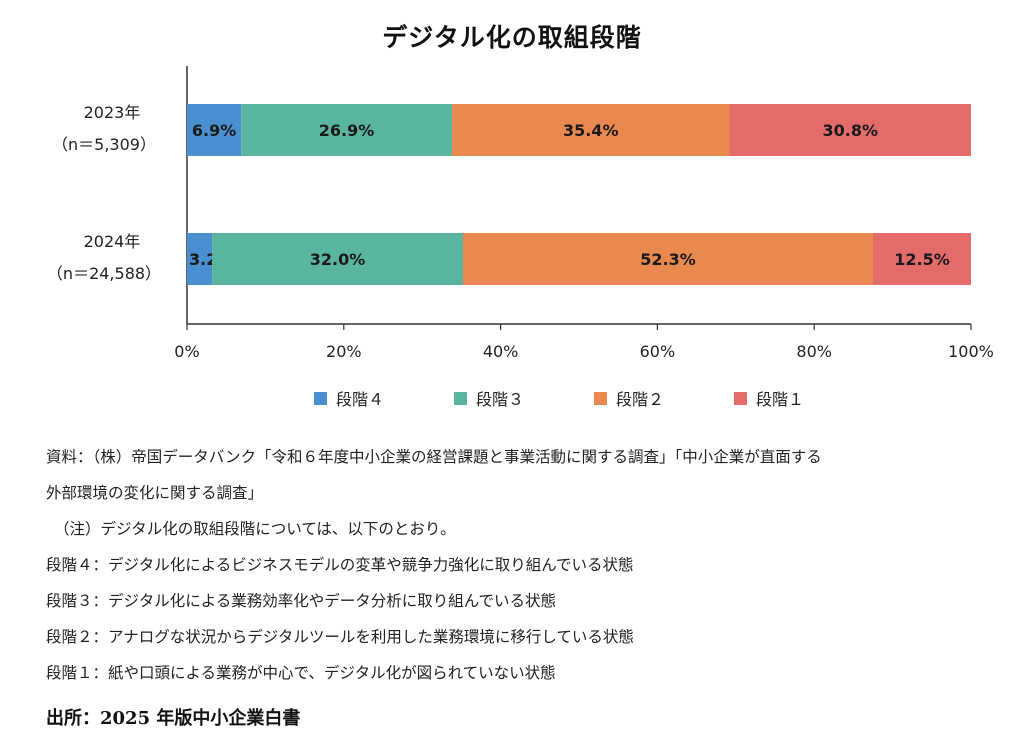 This screenshot has width=1024, height=750. What do you see at coordinates (104, 144) in the screenshot?
I see `category-sample-size: （n＝5,309）` at bounding box center [104, 144].